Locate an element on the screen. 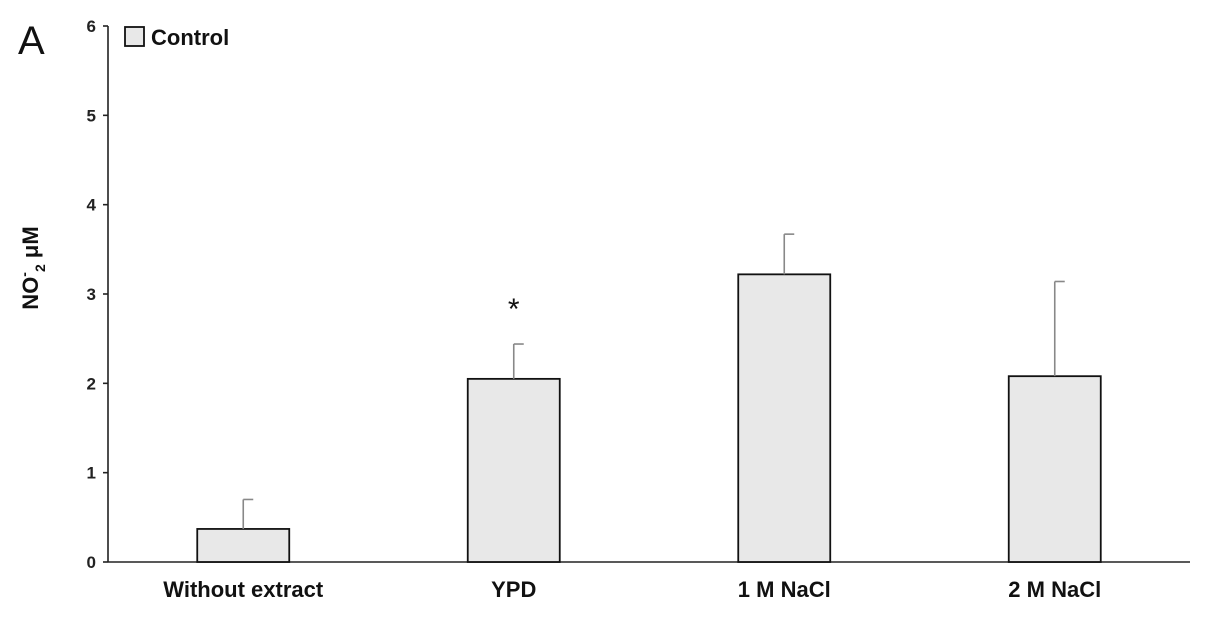 The image size is (1205, 620). y-tick-label: 2 is located at coordinates (91, 383).